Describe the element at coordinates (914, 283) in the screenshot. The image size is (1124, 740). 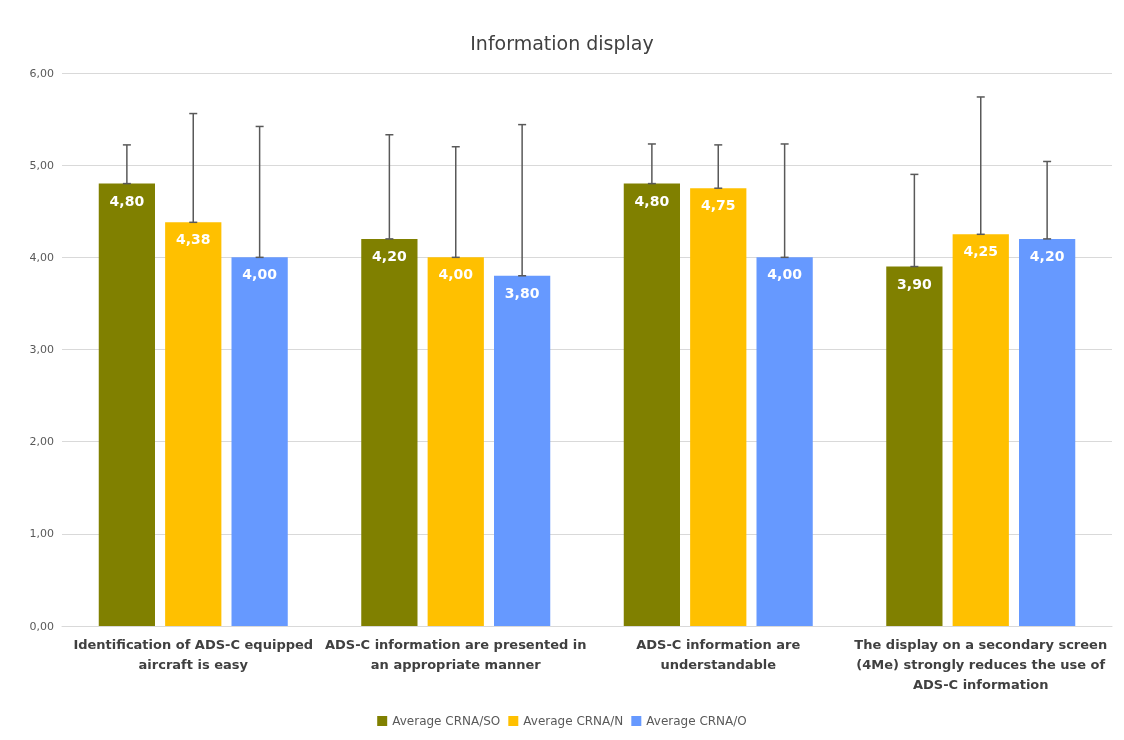
I see `data-label: 3,90` at that location.